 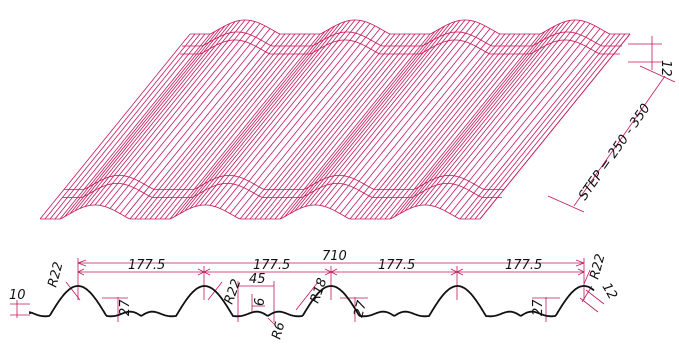 What do you see at coordinates (17, 295) in the screenshot?
I see `height-label-10: 10` at bounding box center [17, 295].